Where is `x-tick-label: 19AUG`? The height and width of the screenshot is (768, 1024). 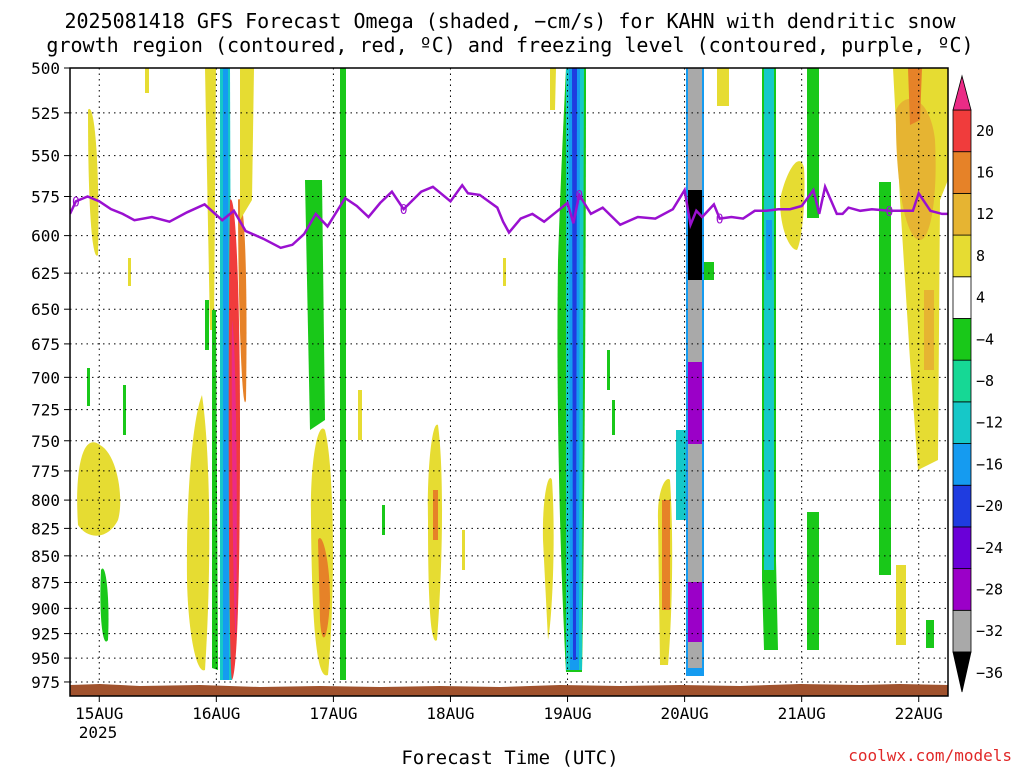 x-tick-label: 19AUG is located at coordinates (567, 713).